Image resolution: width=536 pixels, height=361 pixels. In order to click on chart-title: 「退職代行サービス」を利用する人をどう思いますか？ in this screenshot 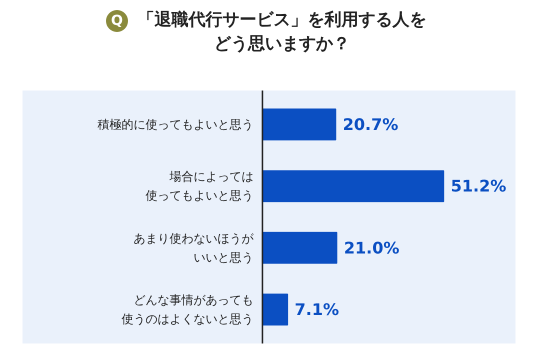, I will do `click(282, 32)`.